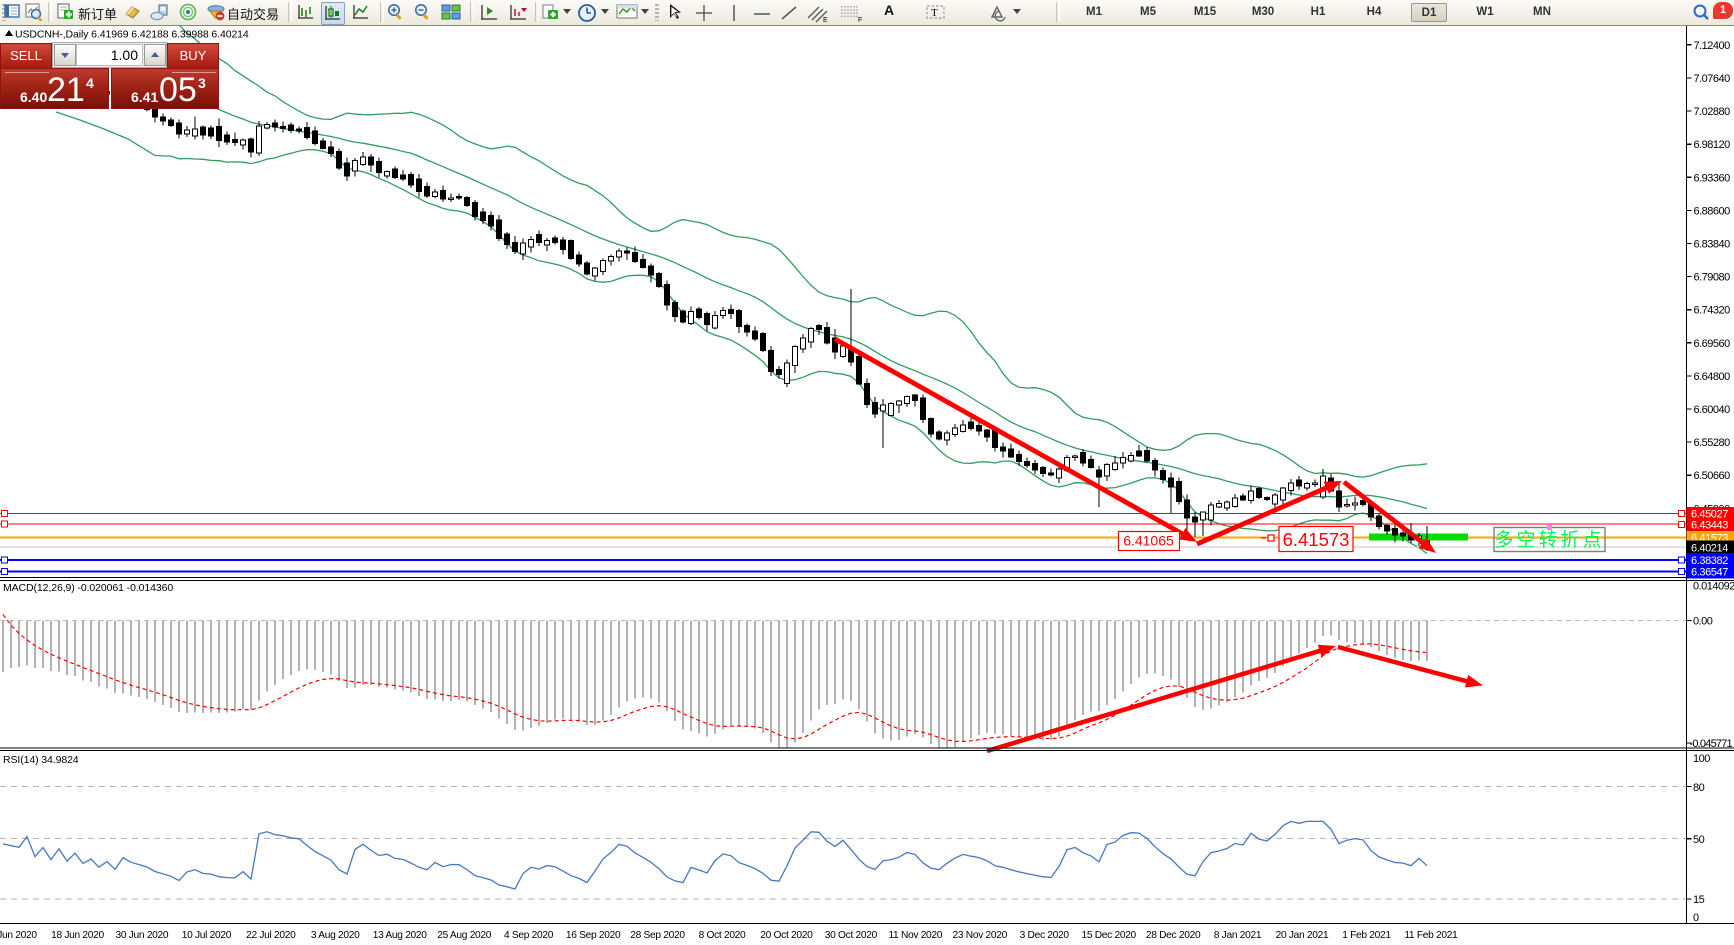 This screenshot has height=945, width=1734. Describe the element at coordinates (1696, 918) in the screenshot. I see `svg-text: 0` at that location.